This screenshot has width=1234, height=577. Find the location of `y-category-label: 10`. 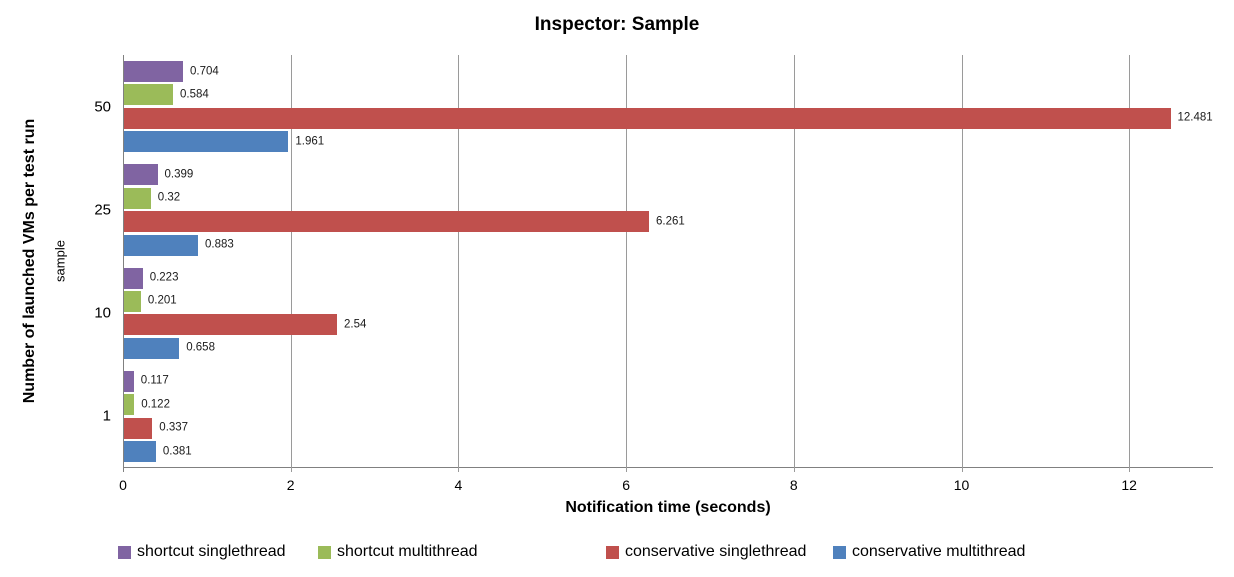

y-category-label: 10 is located at coordinates (102, 313).